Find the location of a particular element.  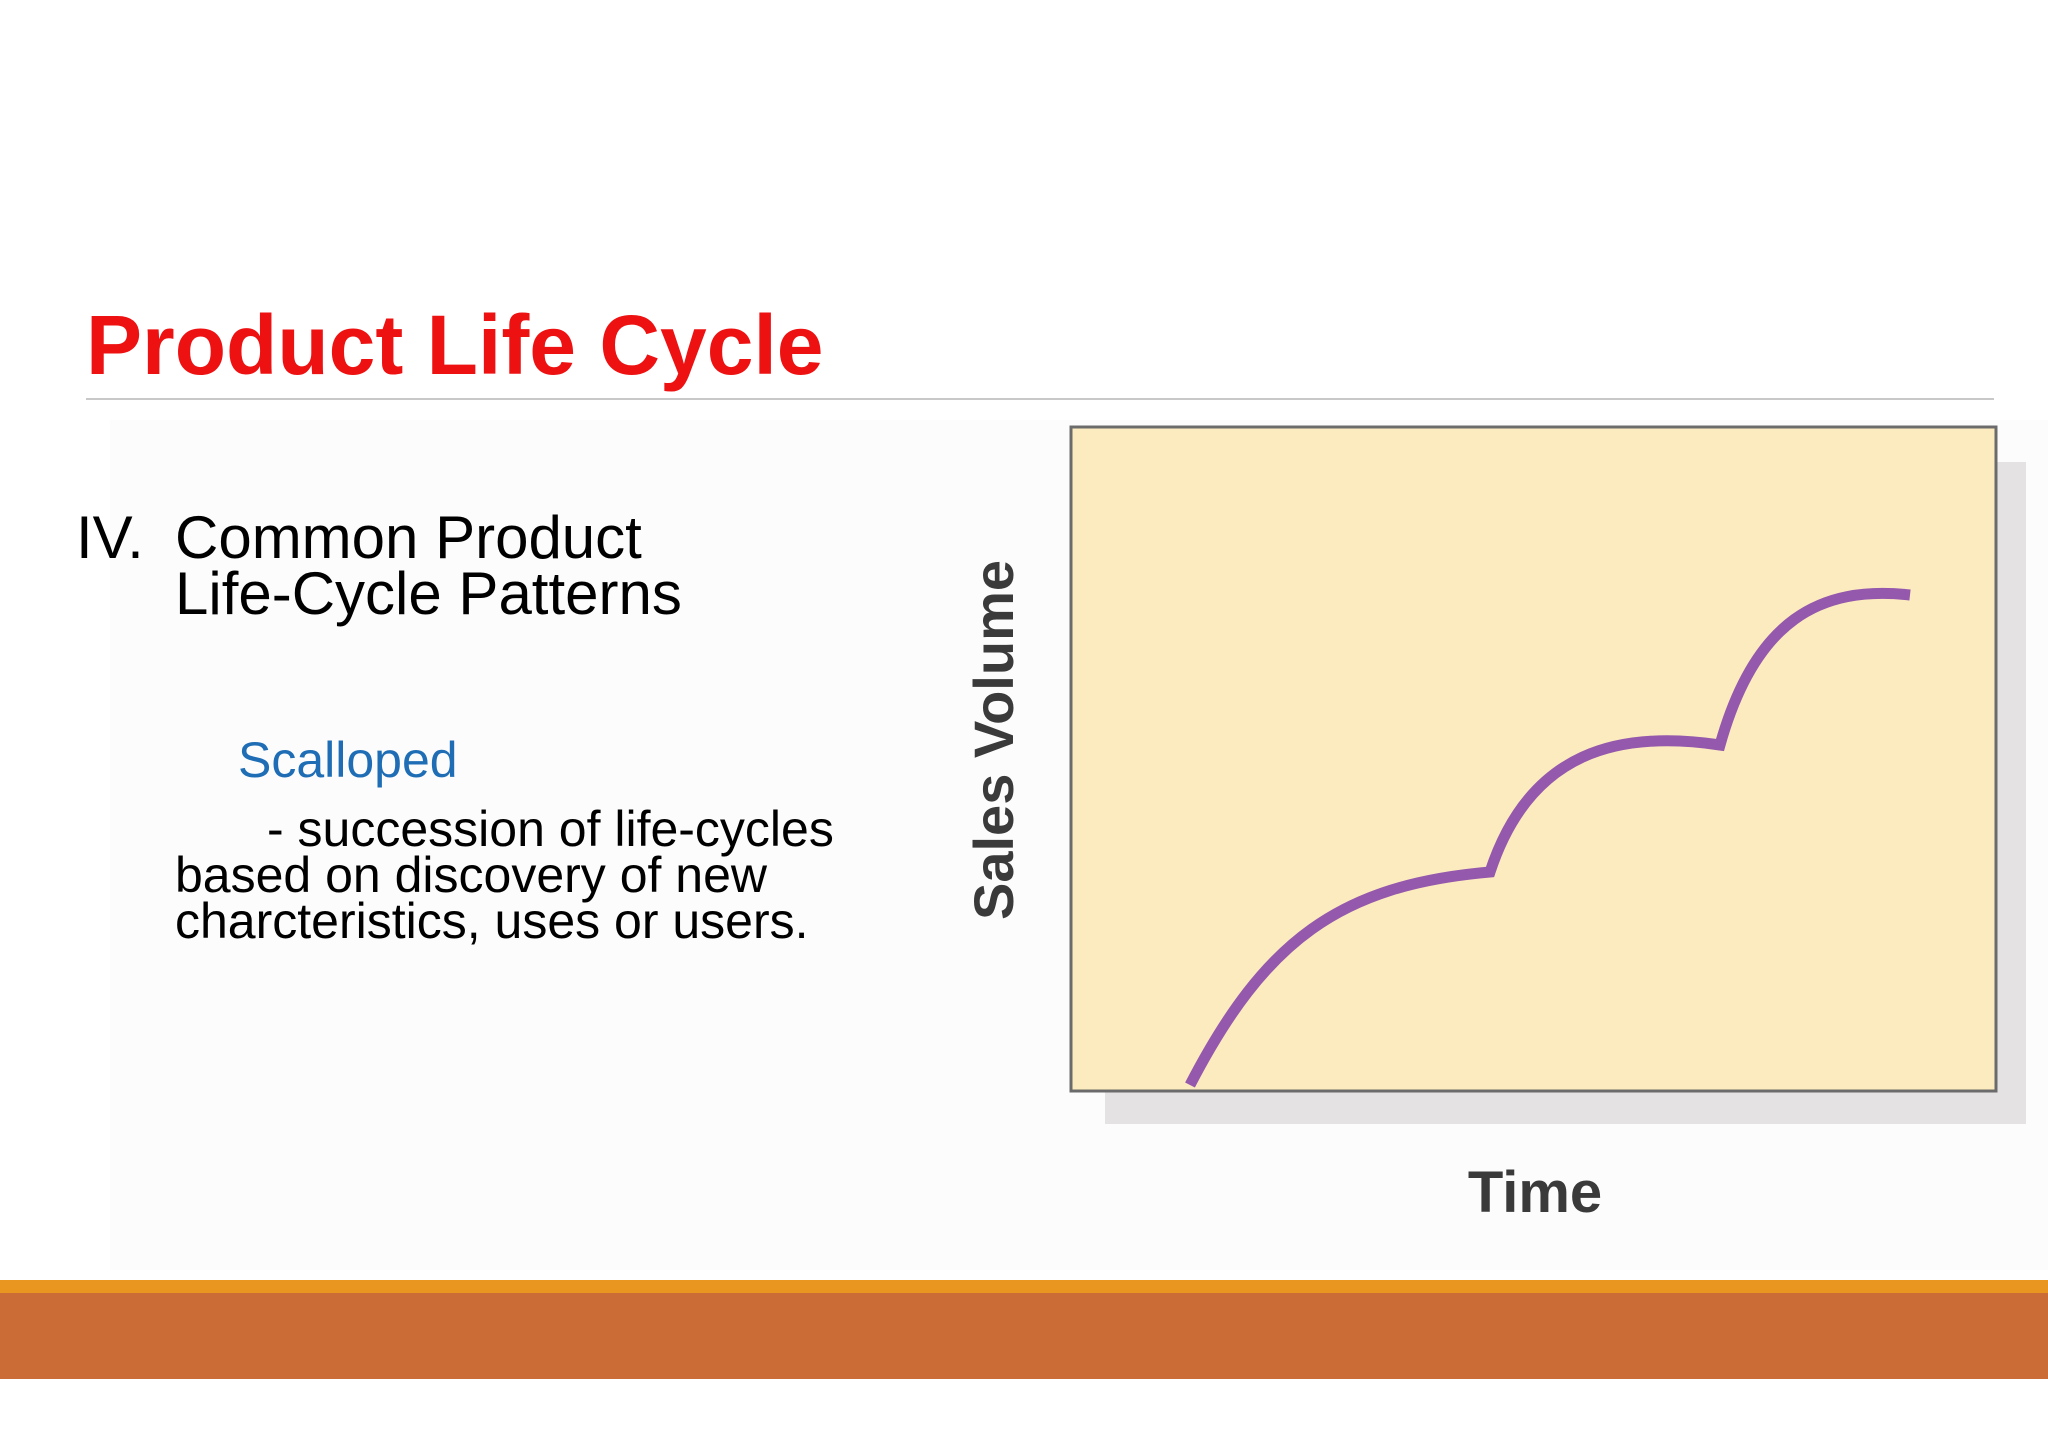

outline-number: IV. is located at coordinates (110, 537).